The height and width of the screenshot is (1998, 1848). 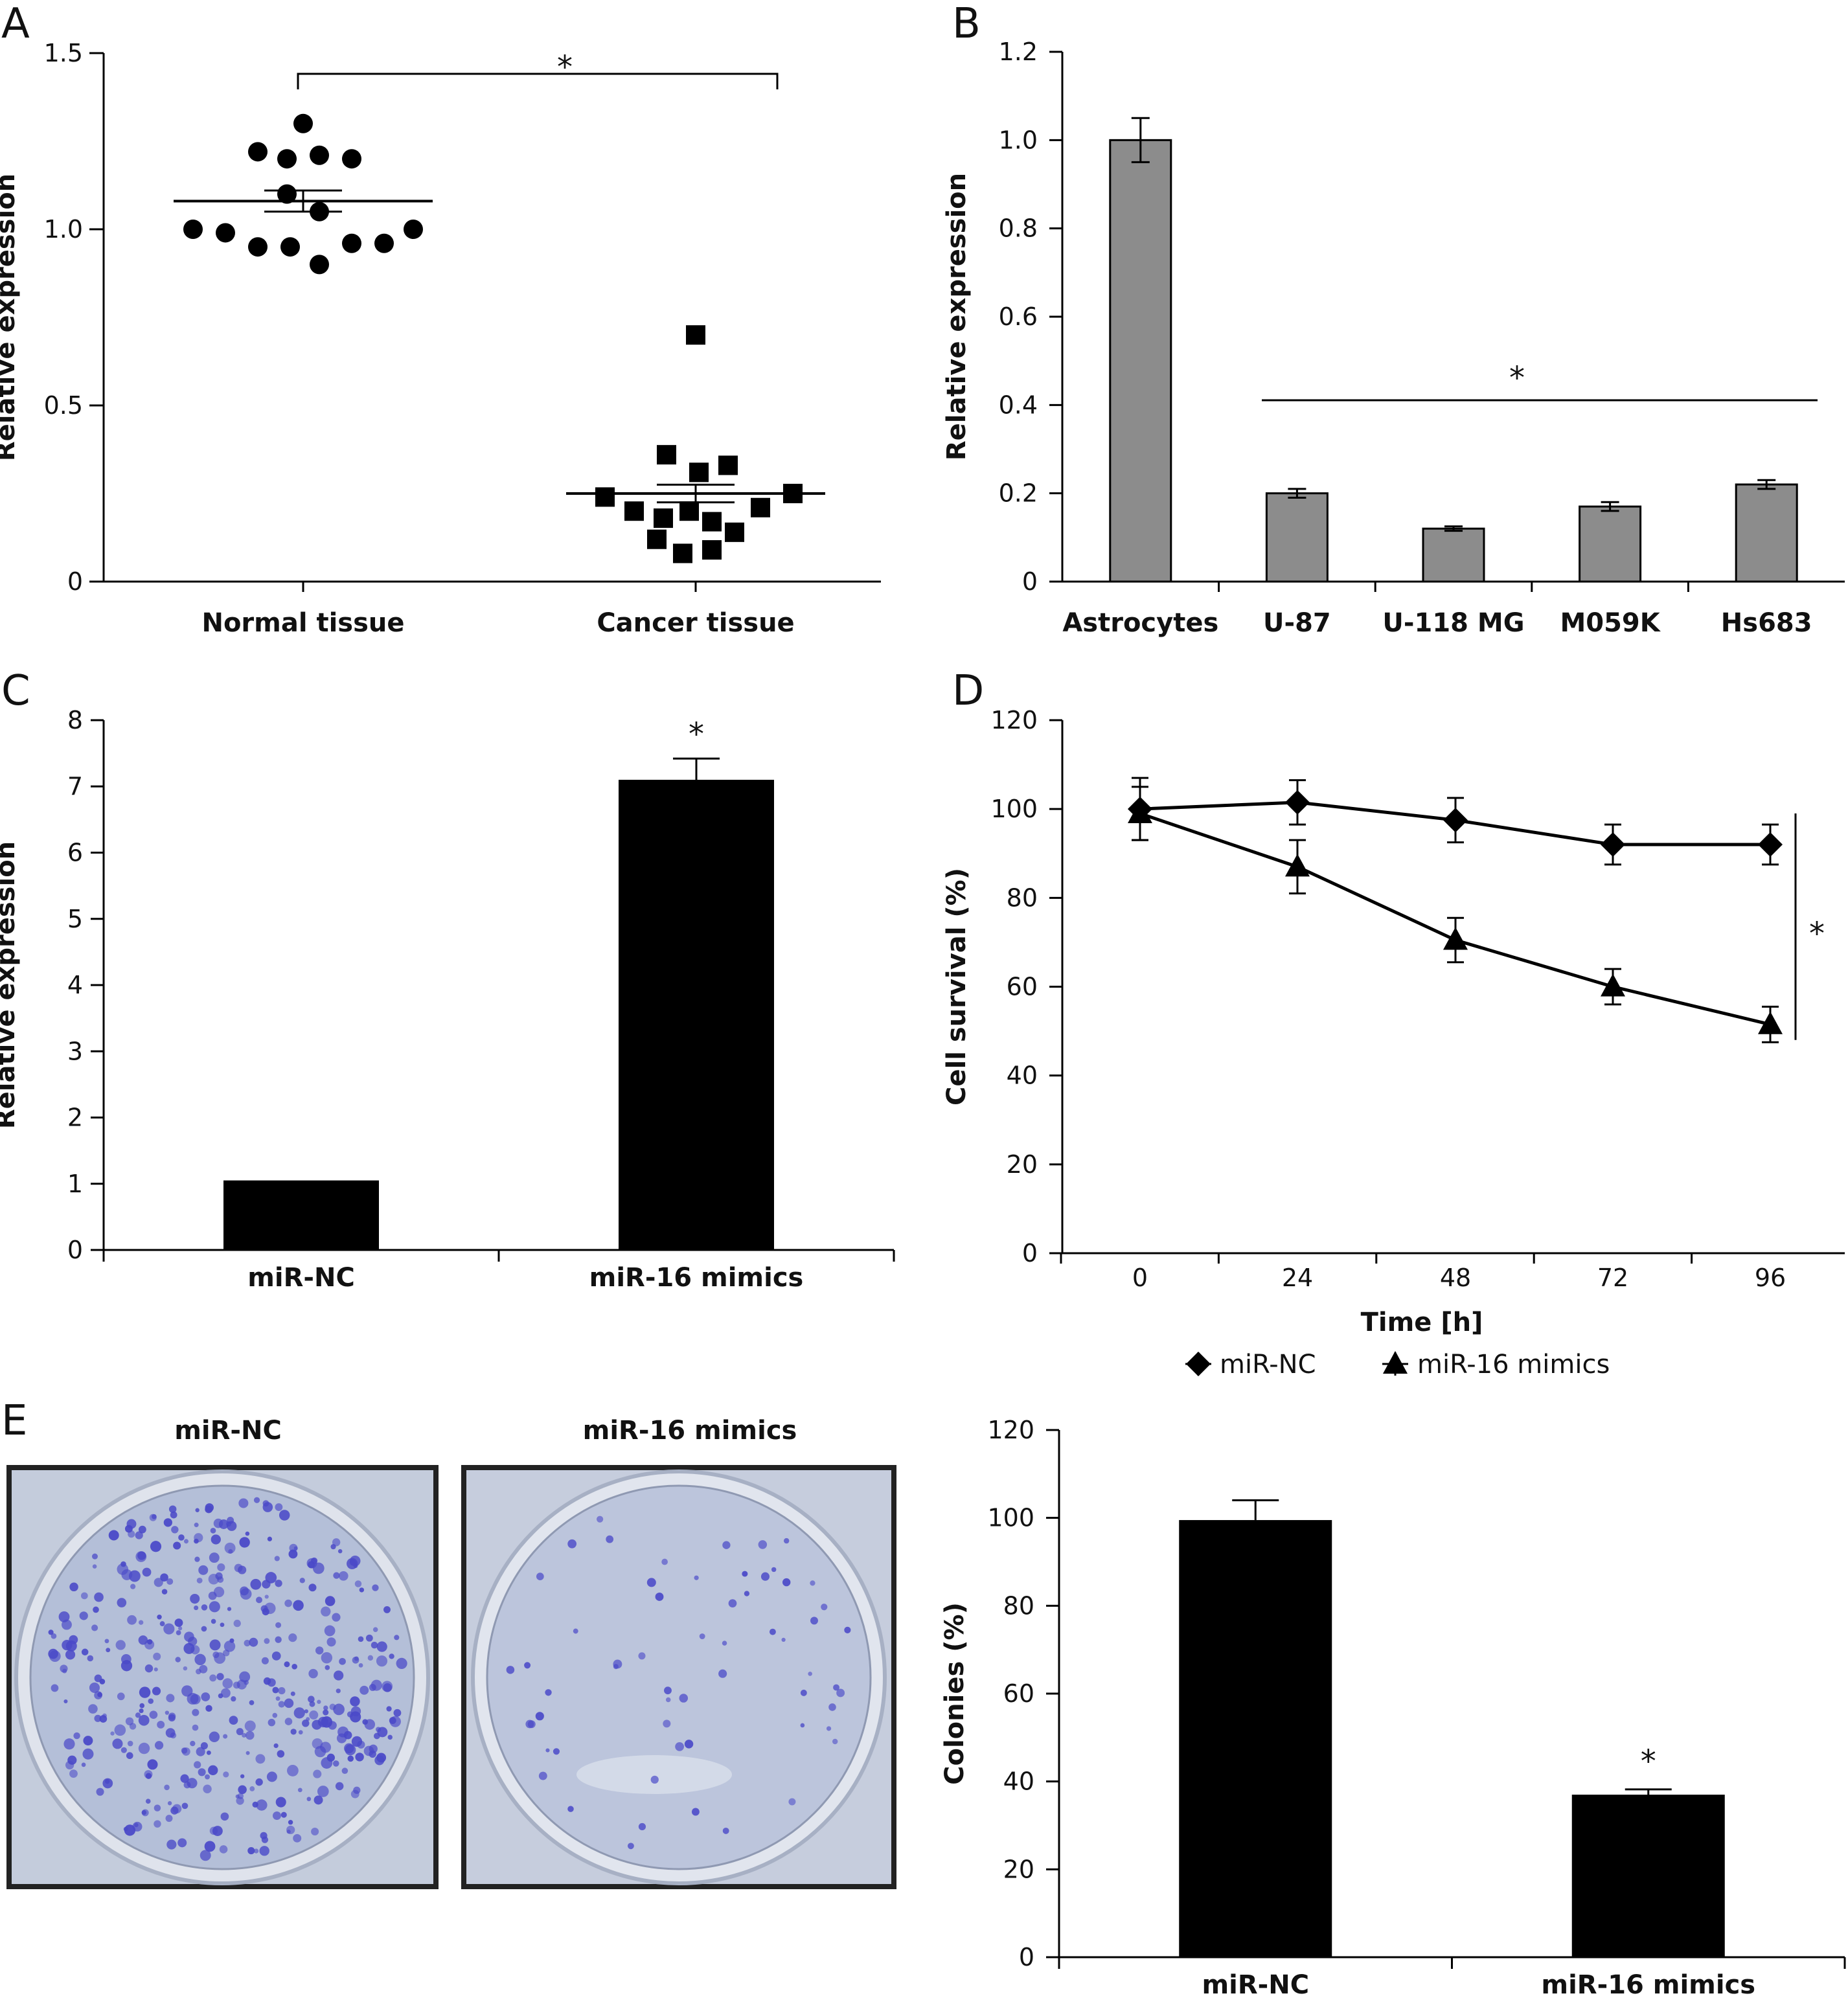 What do you see at coordinates (75, 720) in the screenshot?
I see `y-tick-label: 8` at bounding box center [75, 720].